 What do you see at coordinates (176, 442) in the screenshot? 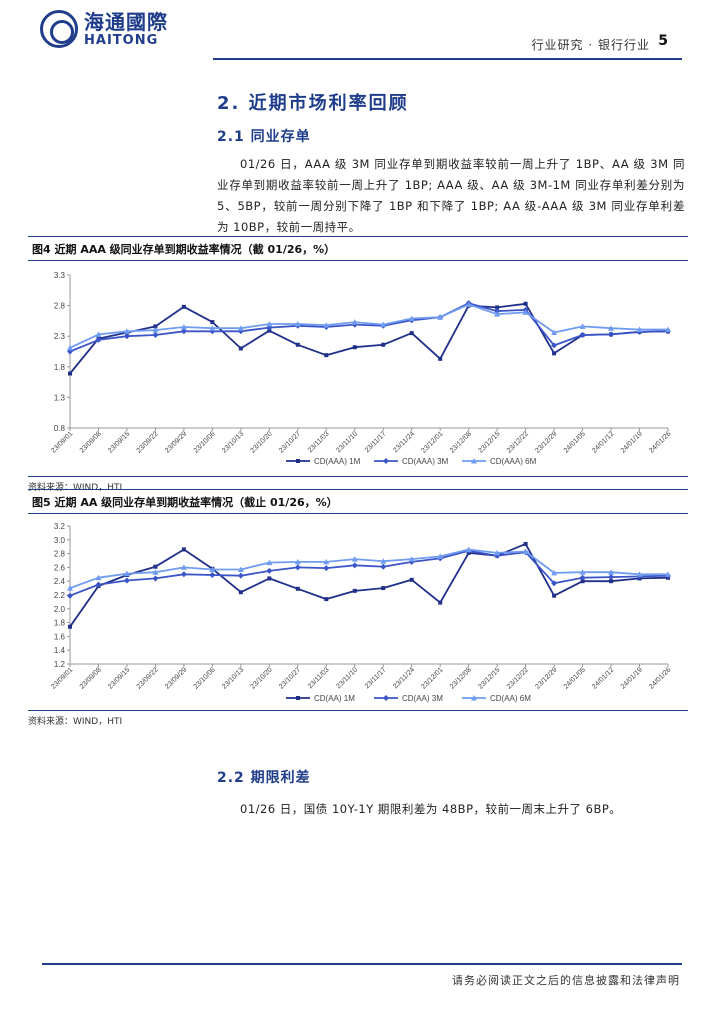
I see `x-tick-label: 23/09/29` at bounding box center [176, 442].